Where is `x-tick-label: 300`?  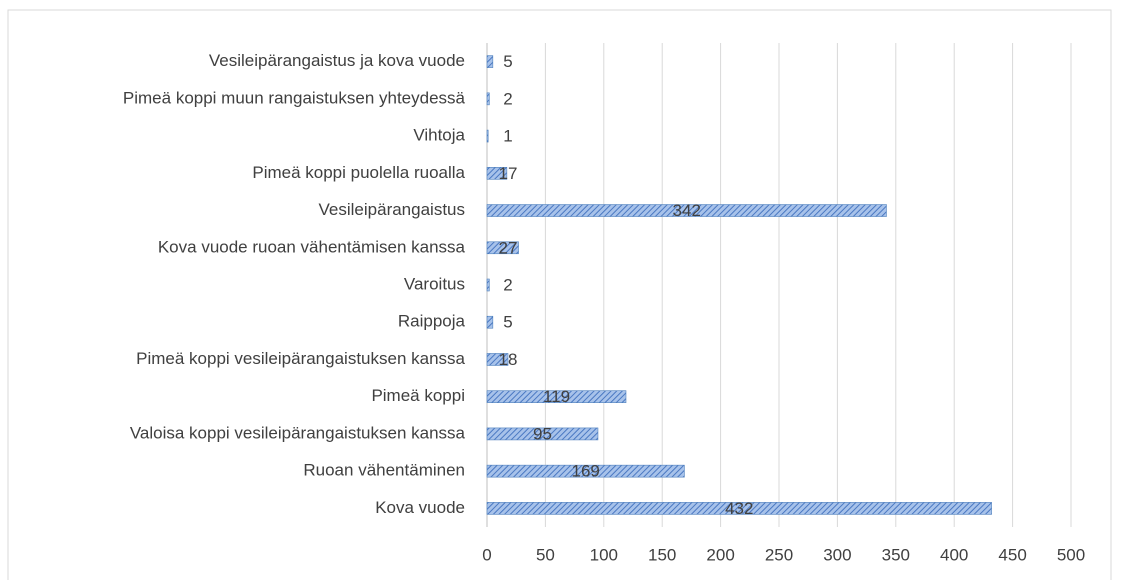 x-tick-label: 300 is located at coordinates (837, 554).